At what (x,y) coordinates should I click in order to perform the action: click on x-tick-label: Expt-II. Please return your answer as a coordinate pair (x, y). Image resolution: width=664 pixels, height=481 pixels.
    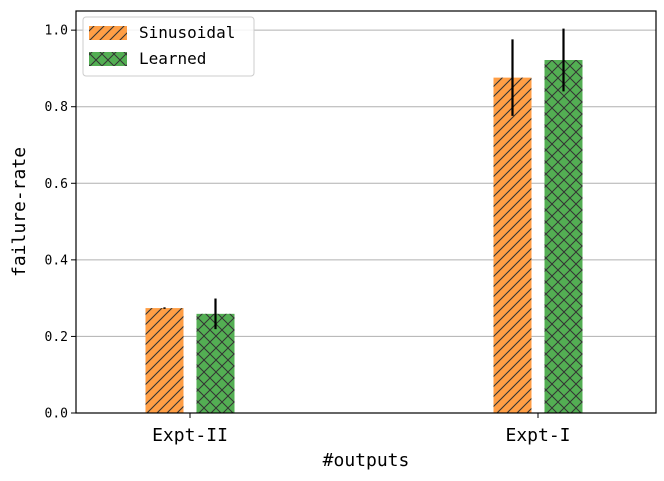
    Looking at the image, I should click on (190, 435).